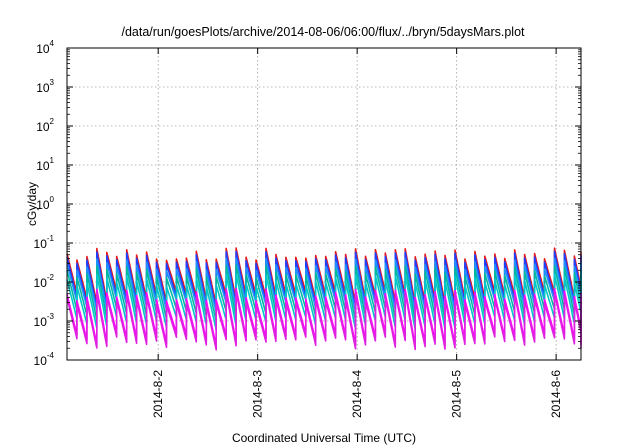 The image size is (640, 448). Describe the element at coordinates (51, 316) in the screenshot. I see `y-tick-exponent: -3` at that location.